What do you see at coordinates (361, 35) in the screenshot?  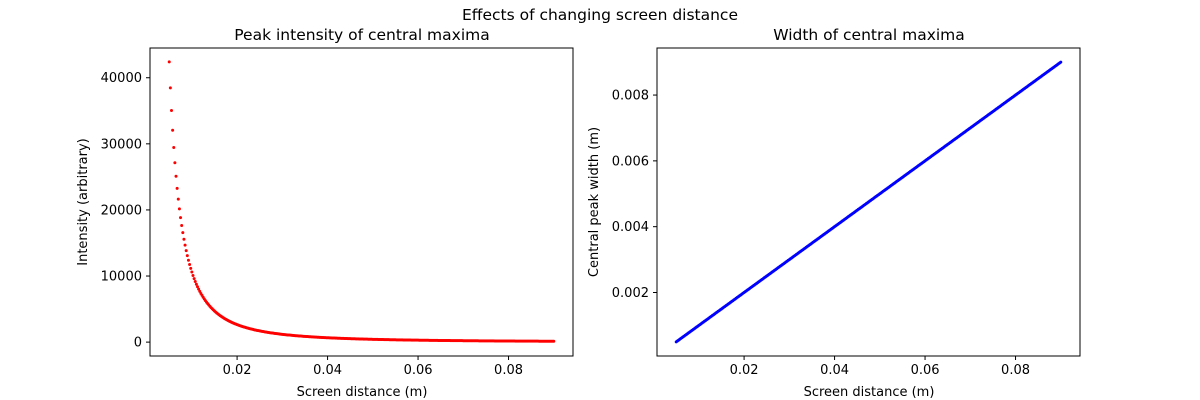 I see `intensity-chart-title: Peak intensity of central maxima` at bounding box center [361, 35].